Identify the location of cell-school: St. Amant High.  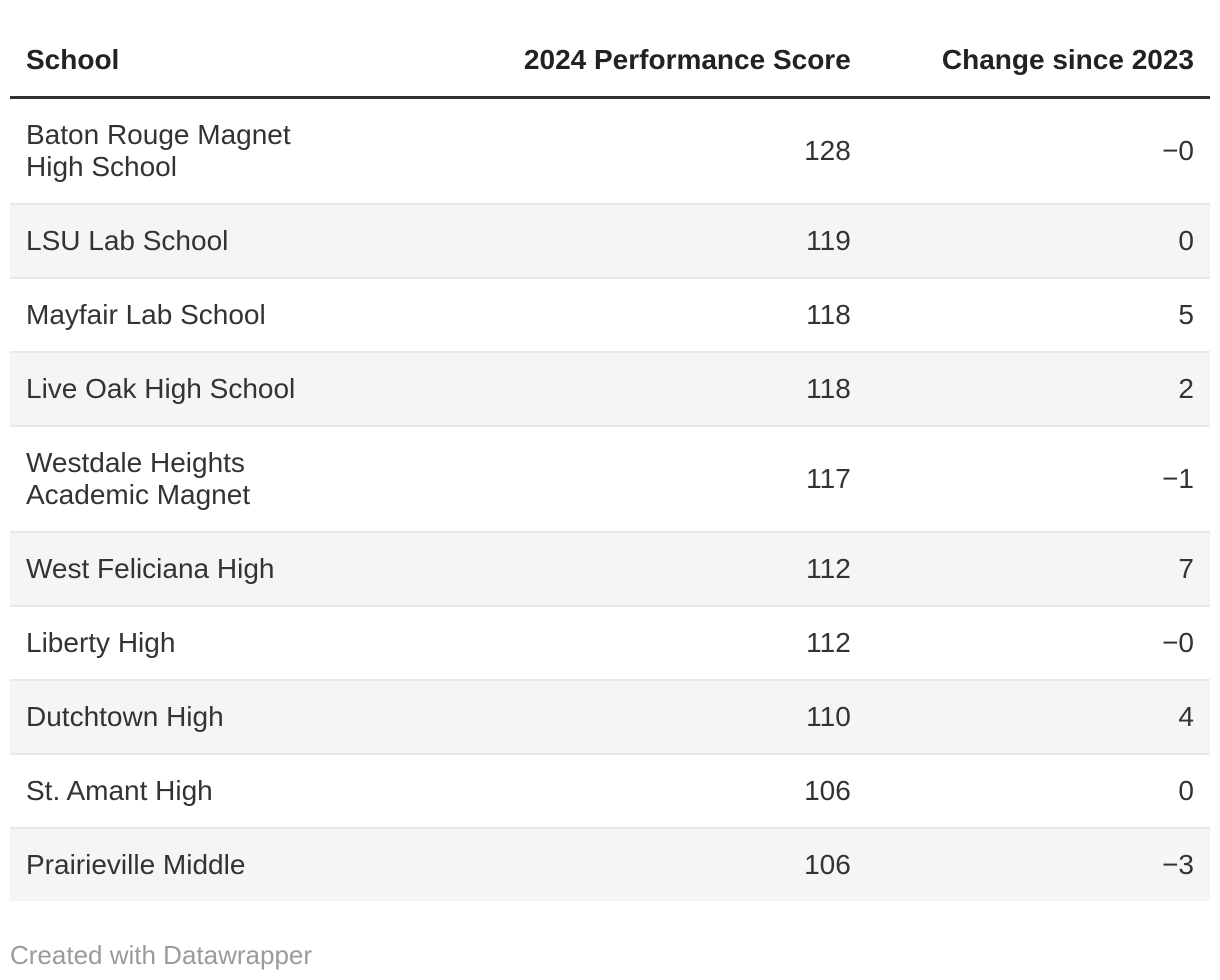
(119, 790).